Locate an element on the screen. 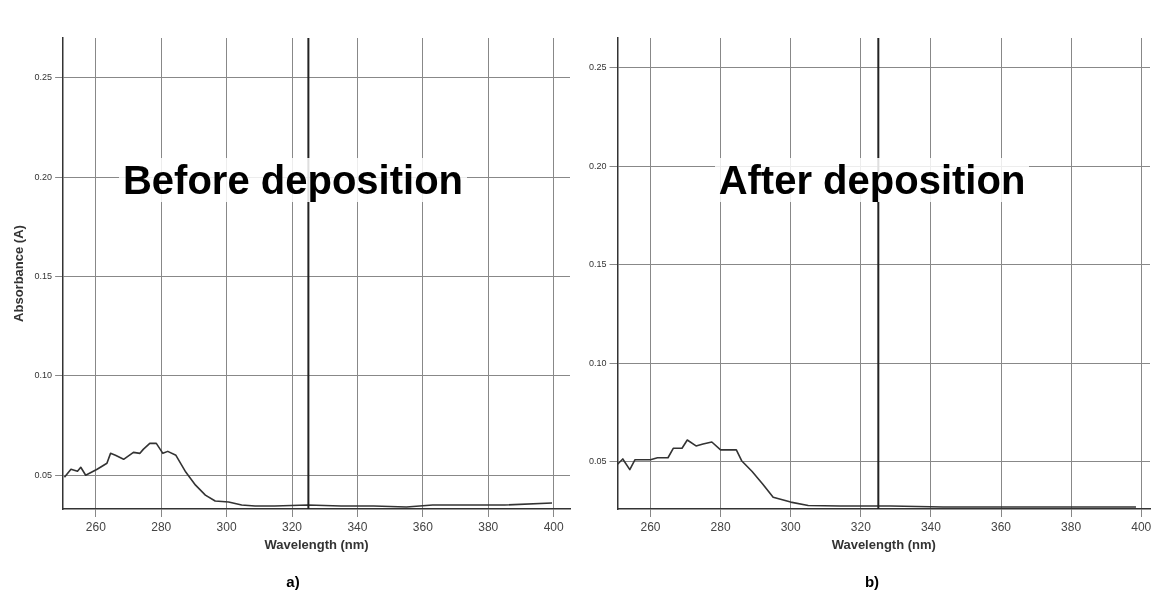  annotation: Before deposition is located at coordinates (293, 180).